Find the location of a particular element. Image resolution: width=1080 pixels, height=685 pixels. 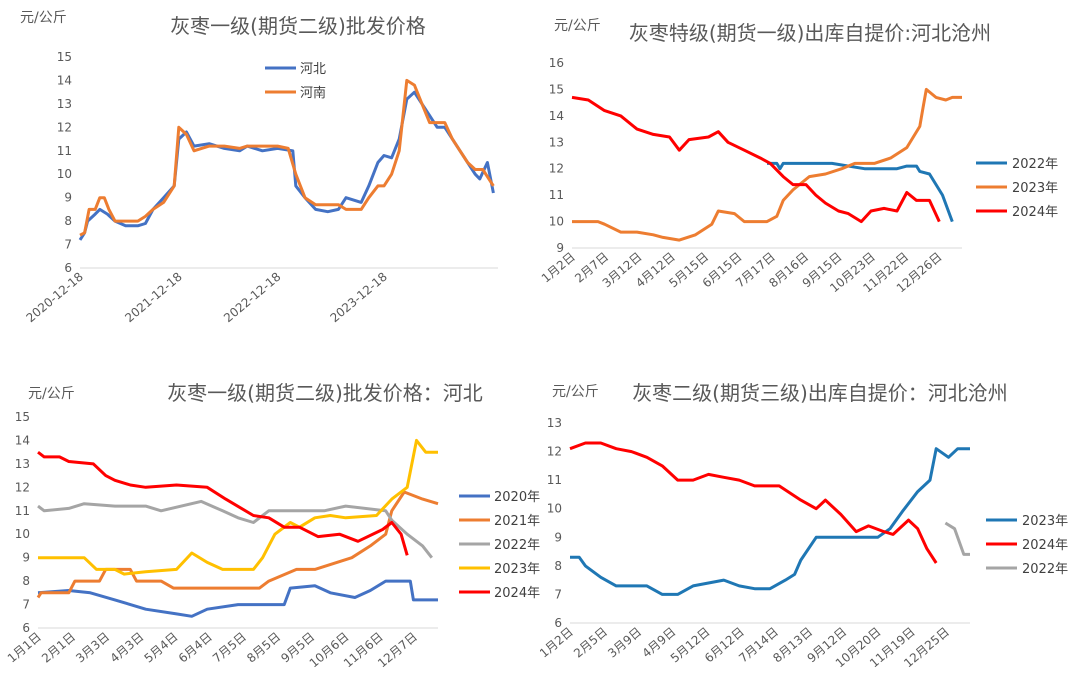

chart-title: 灰枣二级(期货三级)出库自提价：河北沧州 is located at coordinates (820, 393).